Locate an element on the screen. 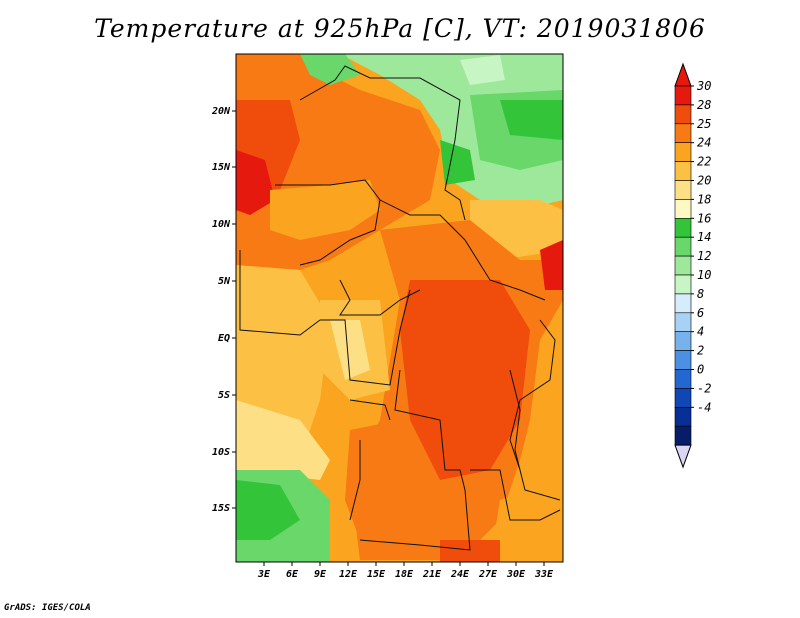  lon-label: 18E is located at coordinates (404, 574).